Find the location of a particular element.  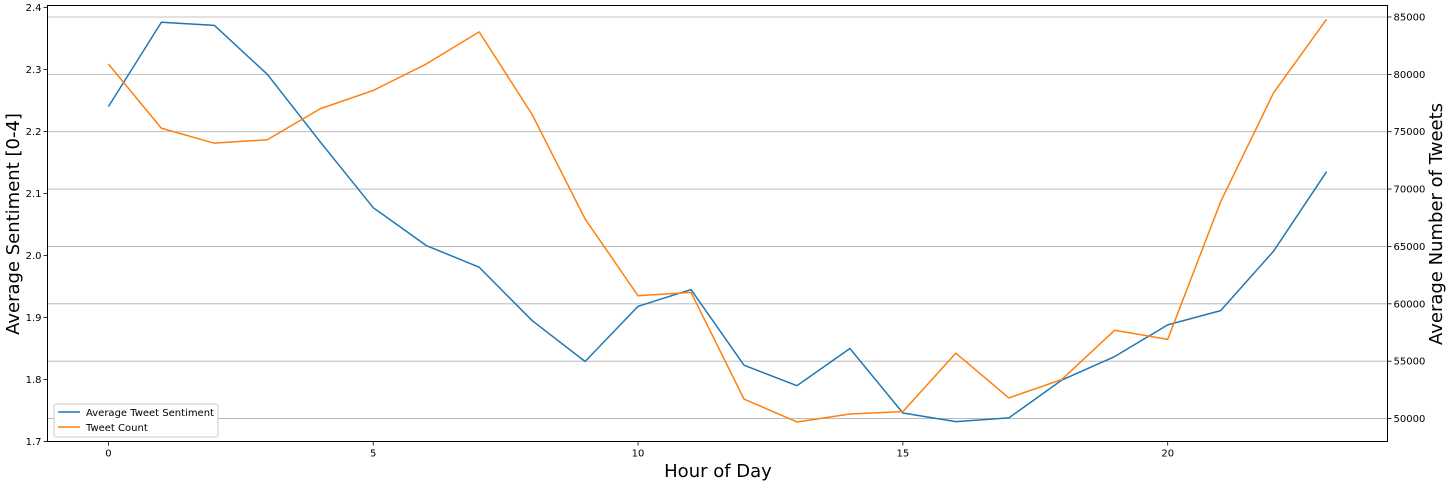

legend-box is located at coordinates (136, 420).